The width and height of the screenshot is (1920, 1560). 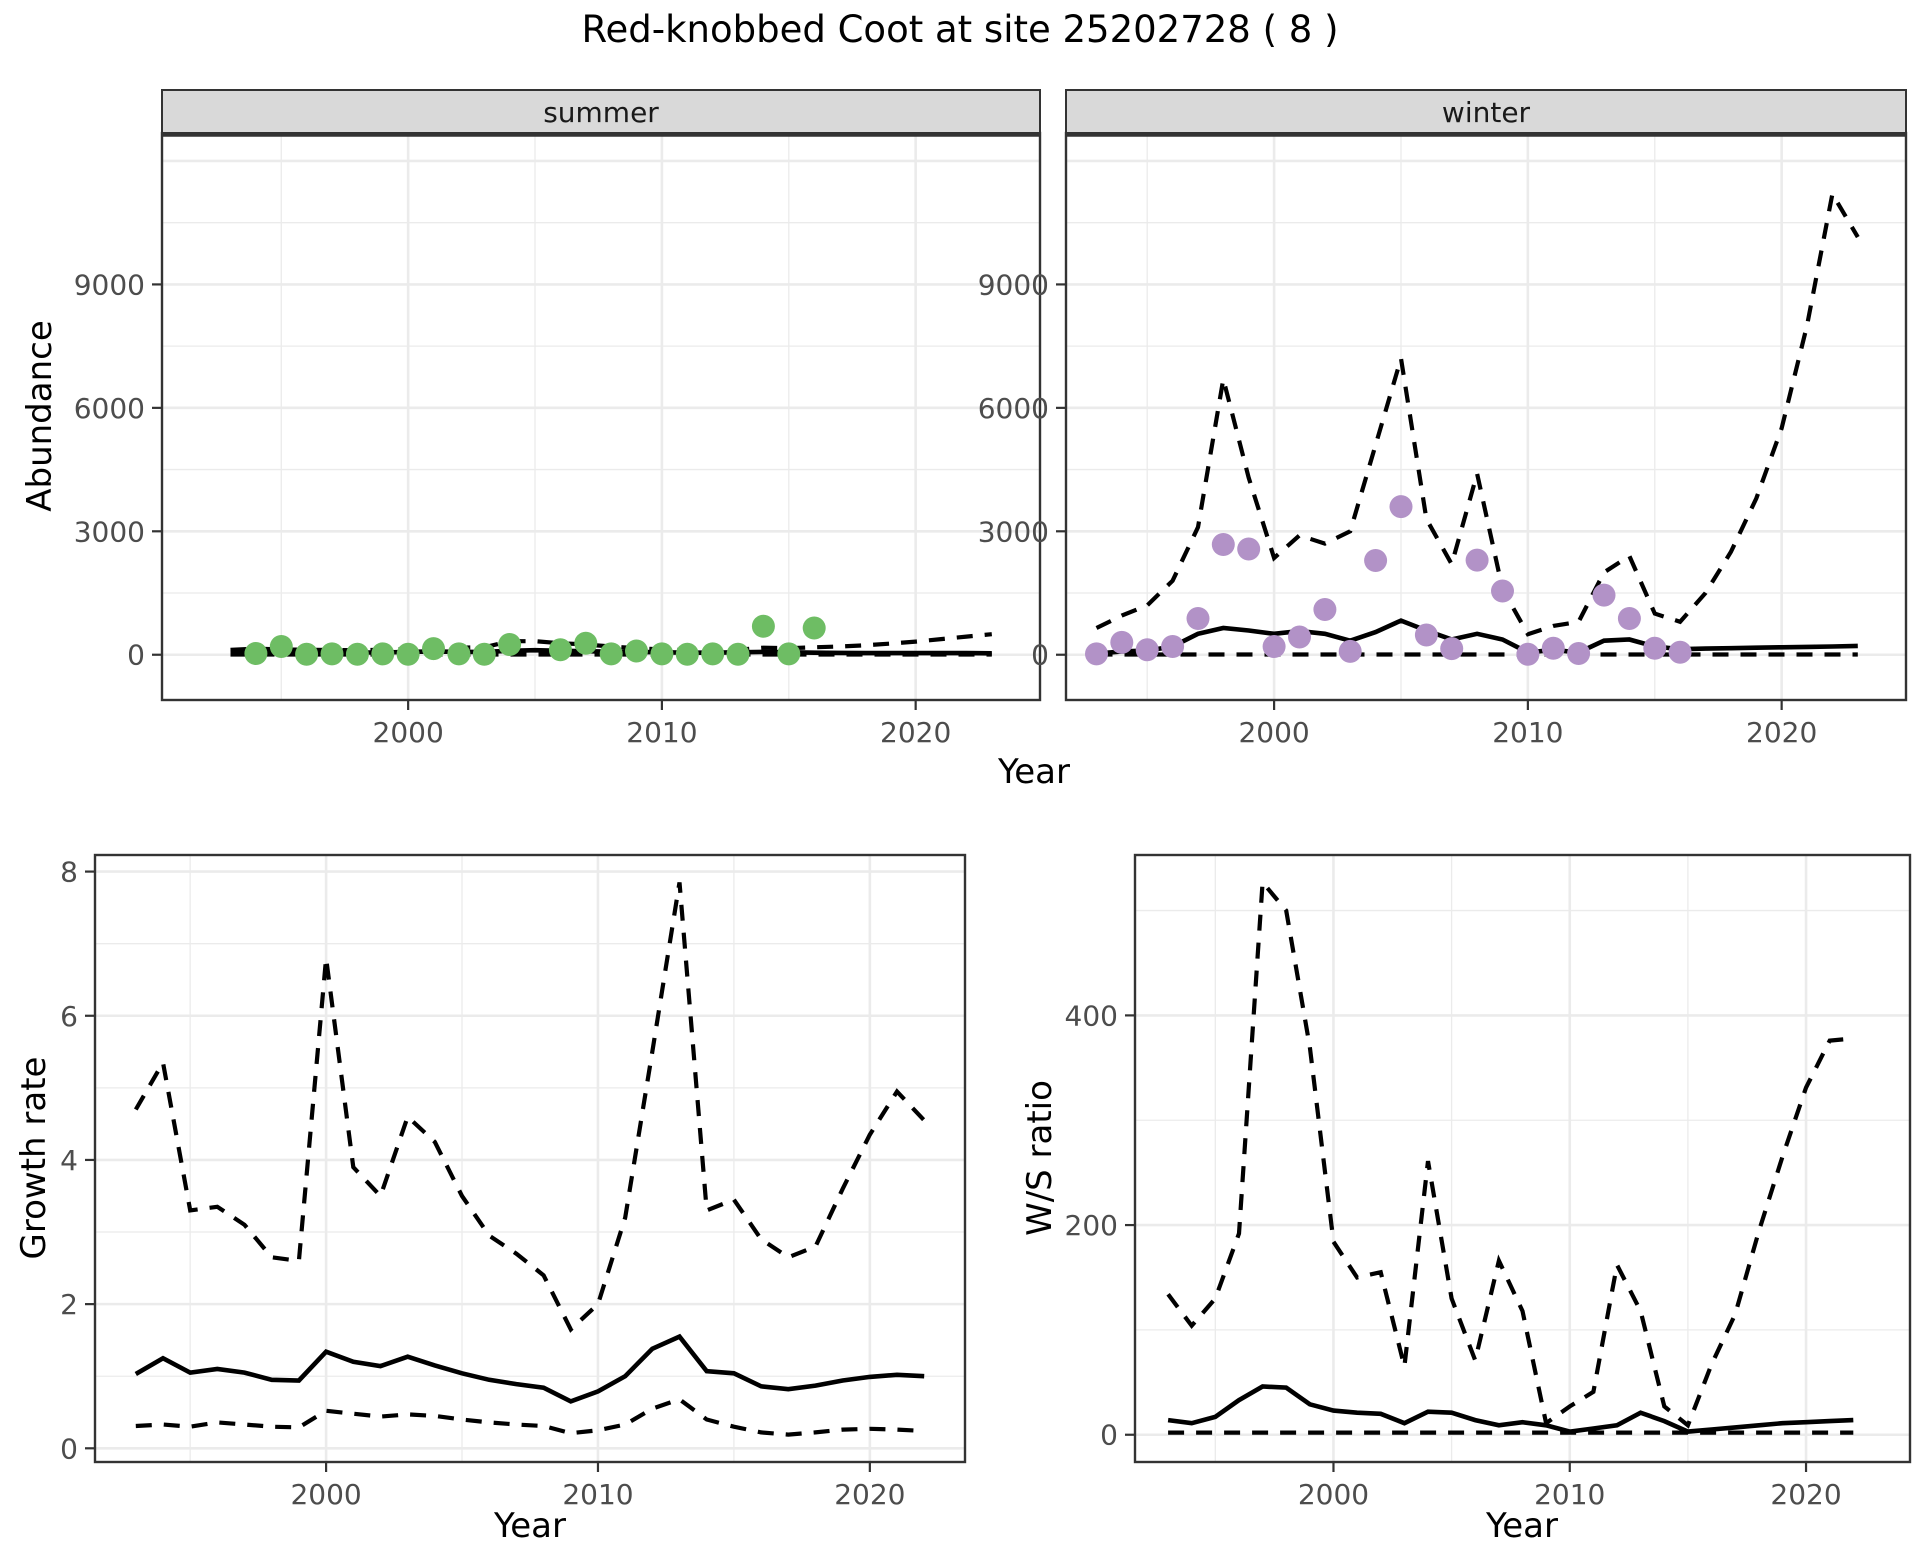 What do you see at coordinates (1034, 772) in the screenshot?
I see `x-axis-title-year-top: Year` at bounding box center [1034, 772].